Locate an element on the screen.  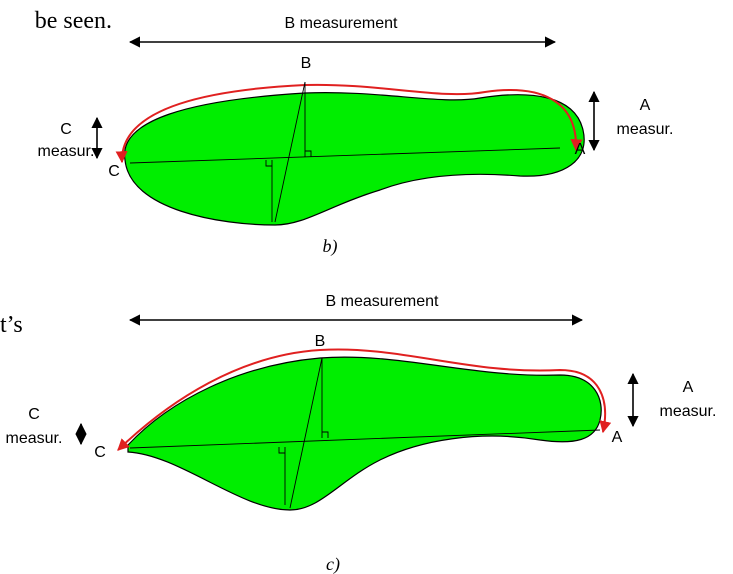
insole is located at coordinates (354, 159).